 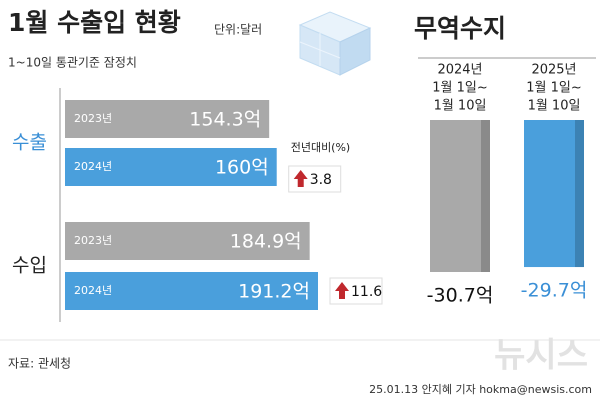 What do you see at coordinates (321, 147) in the screenshot?
I see `change-label: 전년대비(%)` at bounding box center [321, 147].